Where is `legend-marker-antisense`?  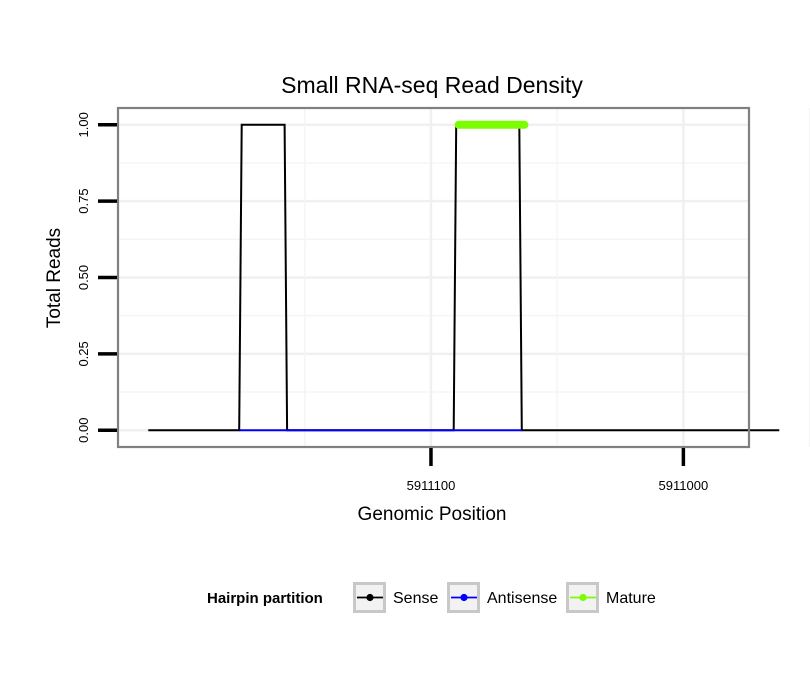 legend-marker-antisense is located at coordinates (464, 597).